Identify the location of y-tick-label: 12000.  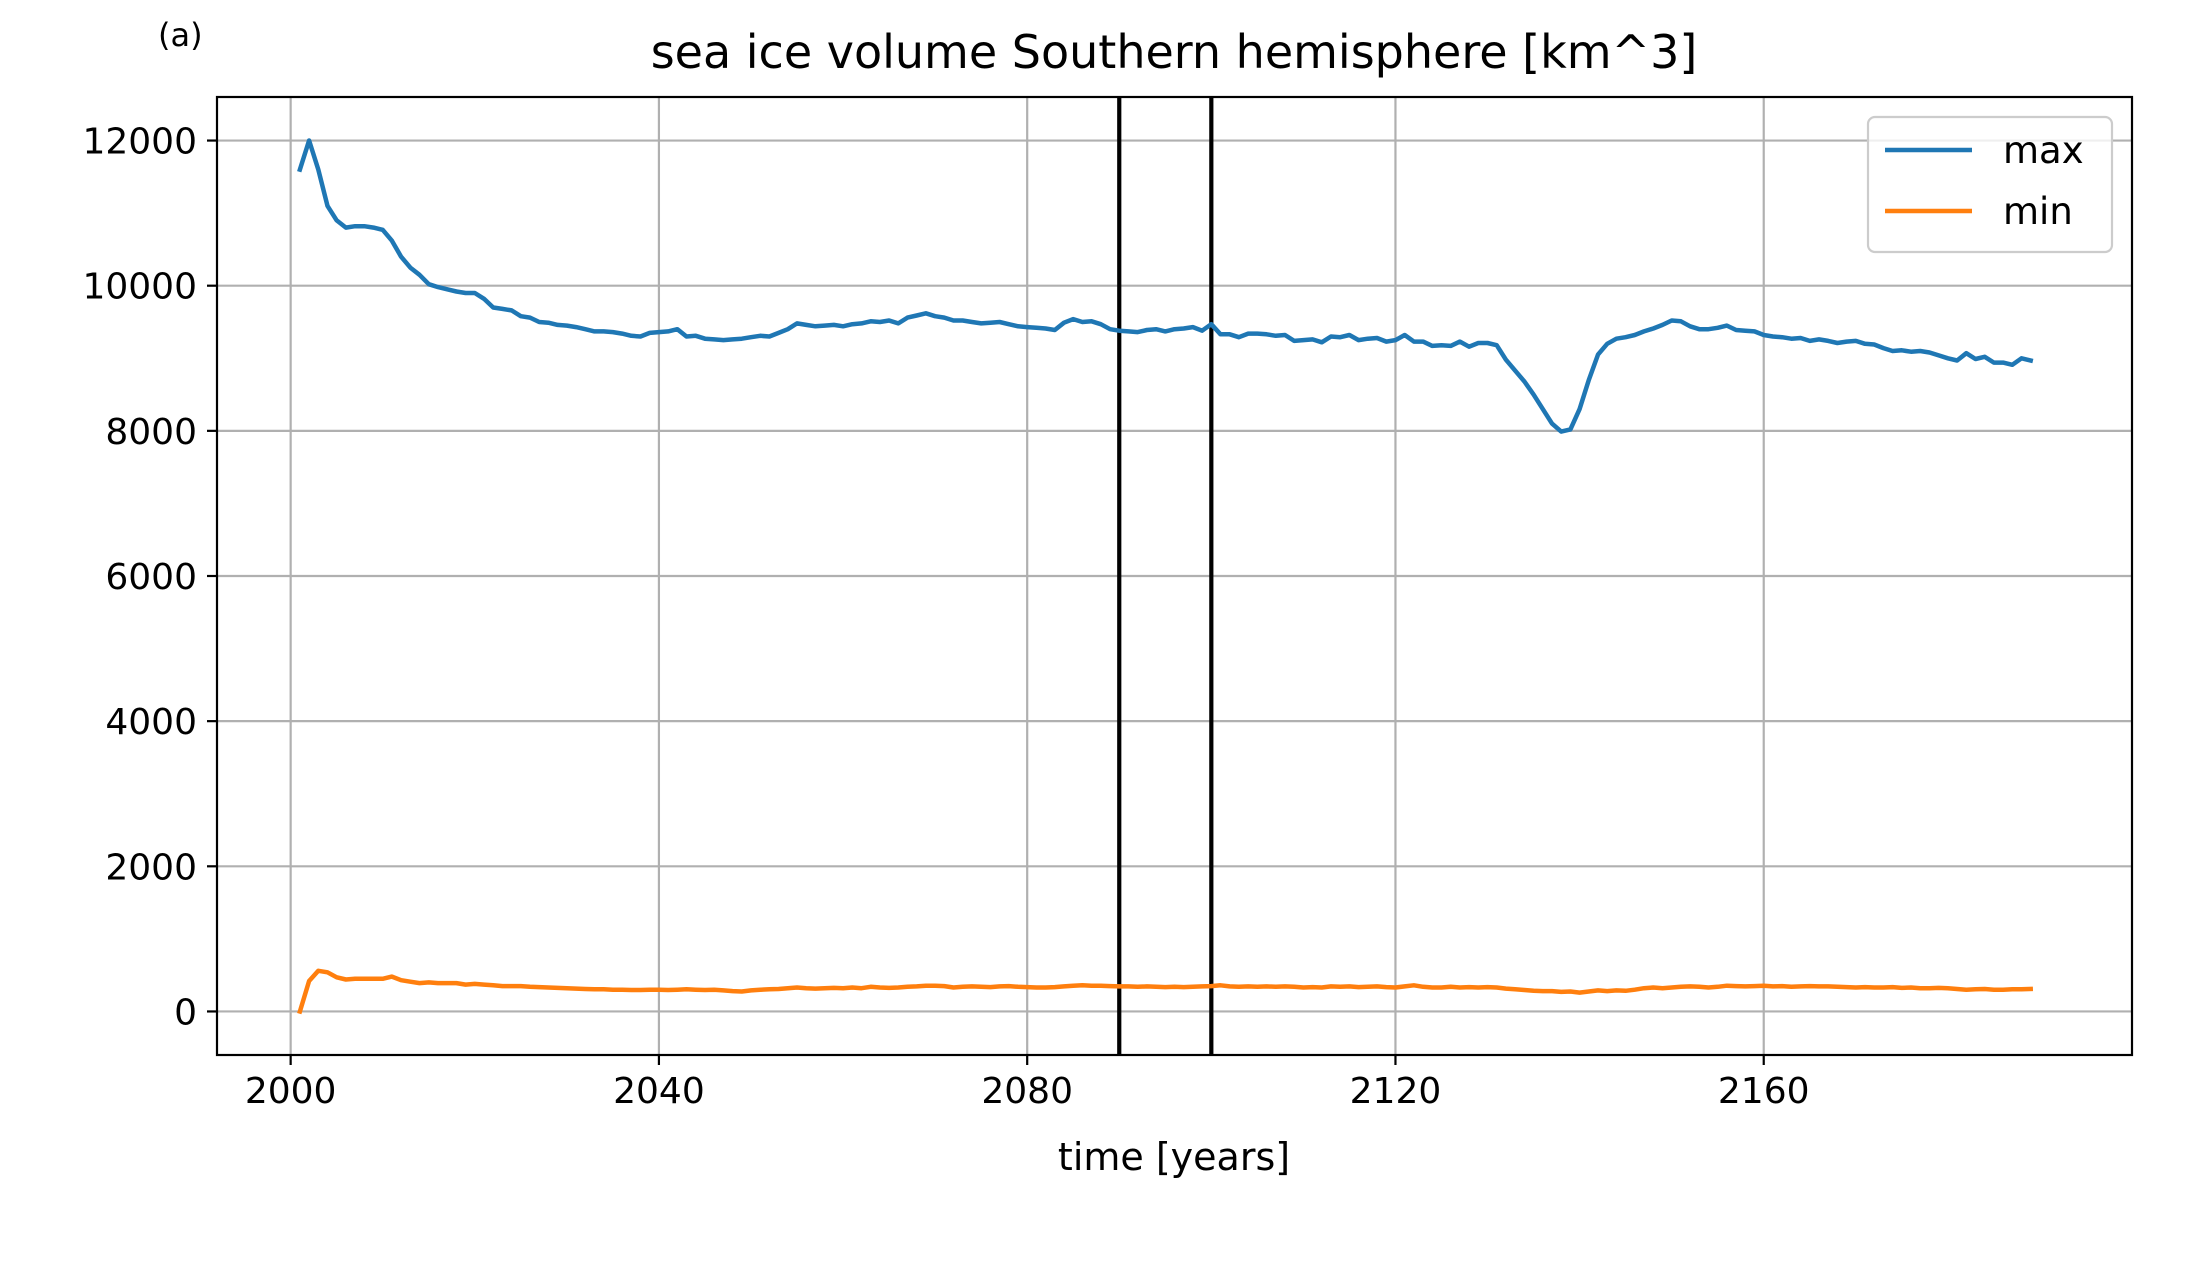
(139, 142).